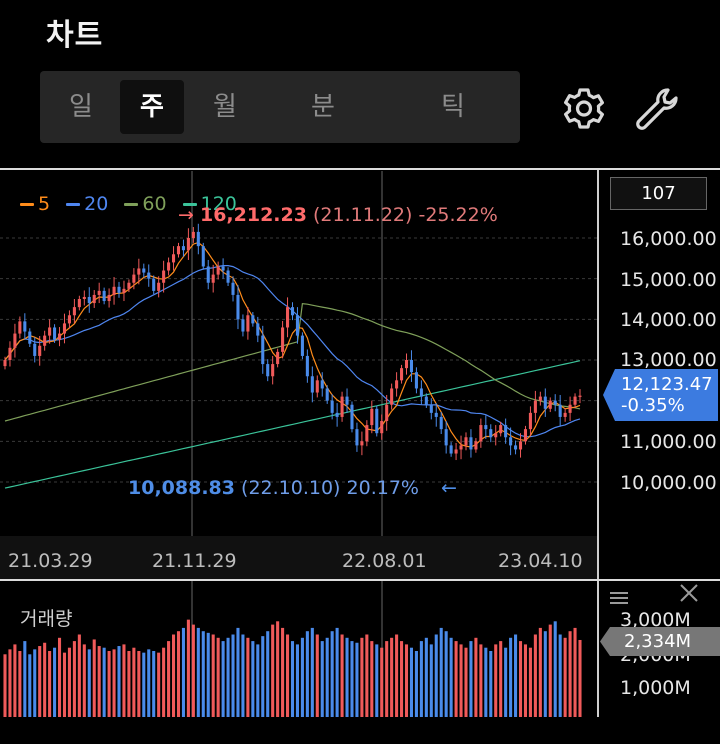  What do you see at coordinates (619, 598) in the screenshot?
I see `hamburger-menu-icon` at bounding box center [619, 598].